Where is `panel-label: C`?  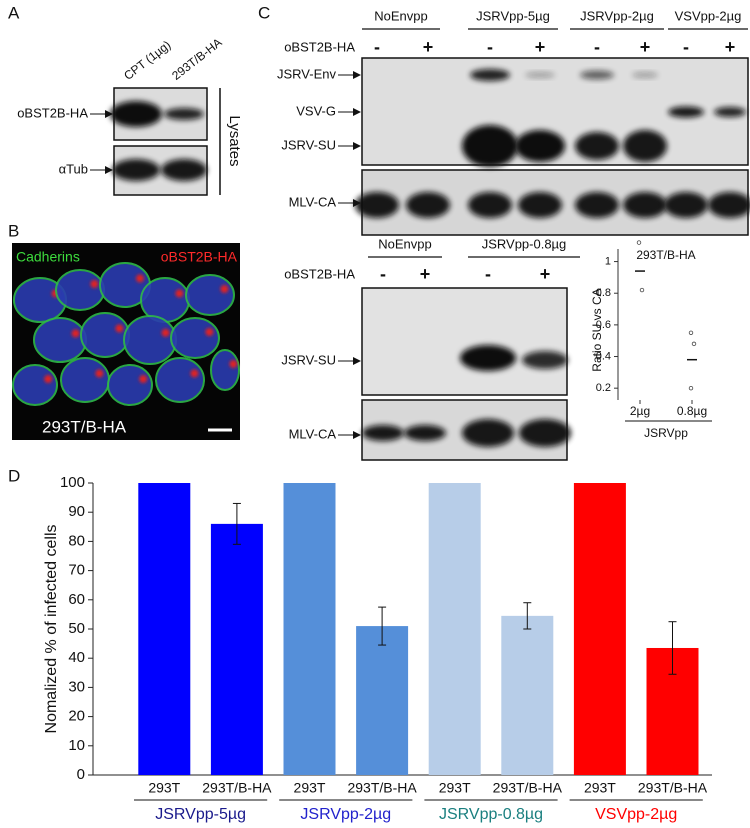
panel-label: C is located at coordinates (264, 12).